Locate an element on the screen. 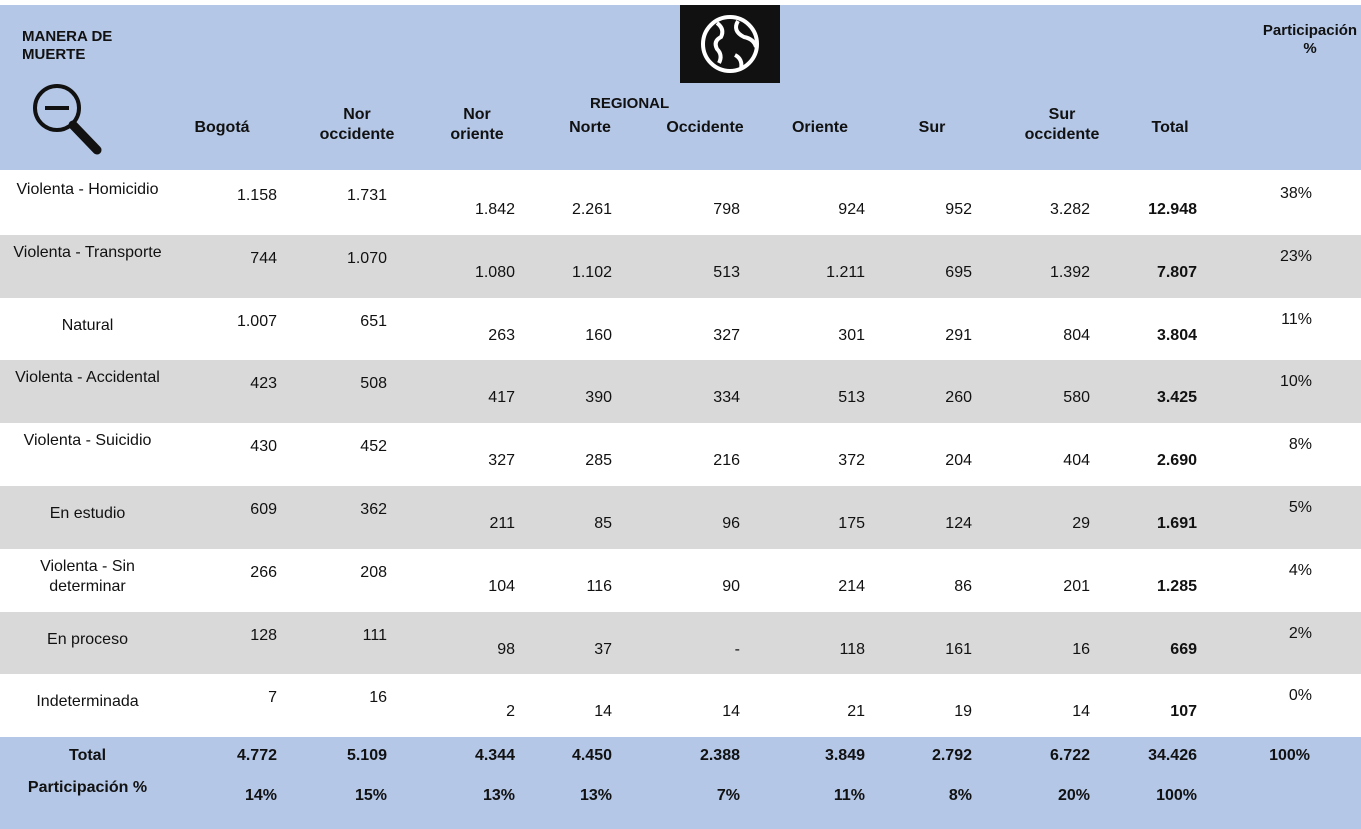 The height and width of the screenshot is (829, 1361). row-label: Natural is located at coordinates (87, 325).